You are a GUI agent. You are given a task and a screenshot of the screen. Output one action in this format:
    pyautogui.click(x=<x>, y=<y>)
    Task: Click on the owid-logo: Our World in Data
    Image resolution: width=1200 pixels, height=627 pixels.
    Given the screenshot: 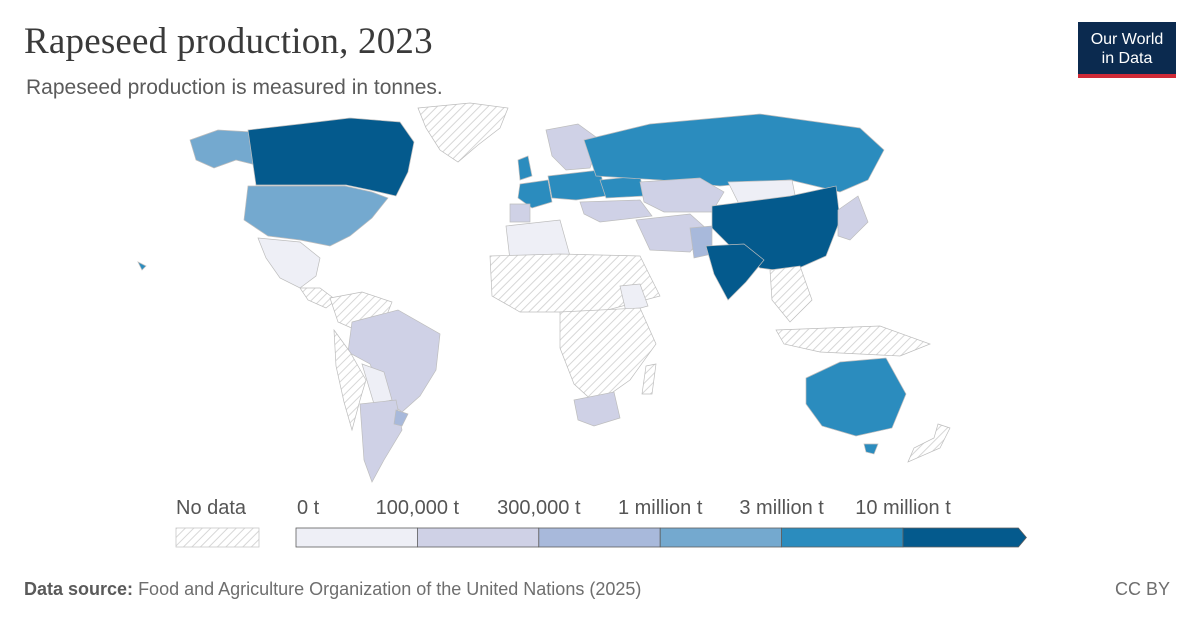 What is the action you would take?
    pyautogui.click(x=1127, y=50)
    